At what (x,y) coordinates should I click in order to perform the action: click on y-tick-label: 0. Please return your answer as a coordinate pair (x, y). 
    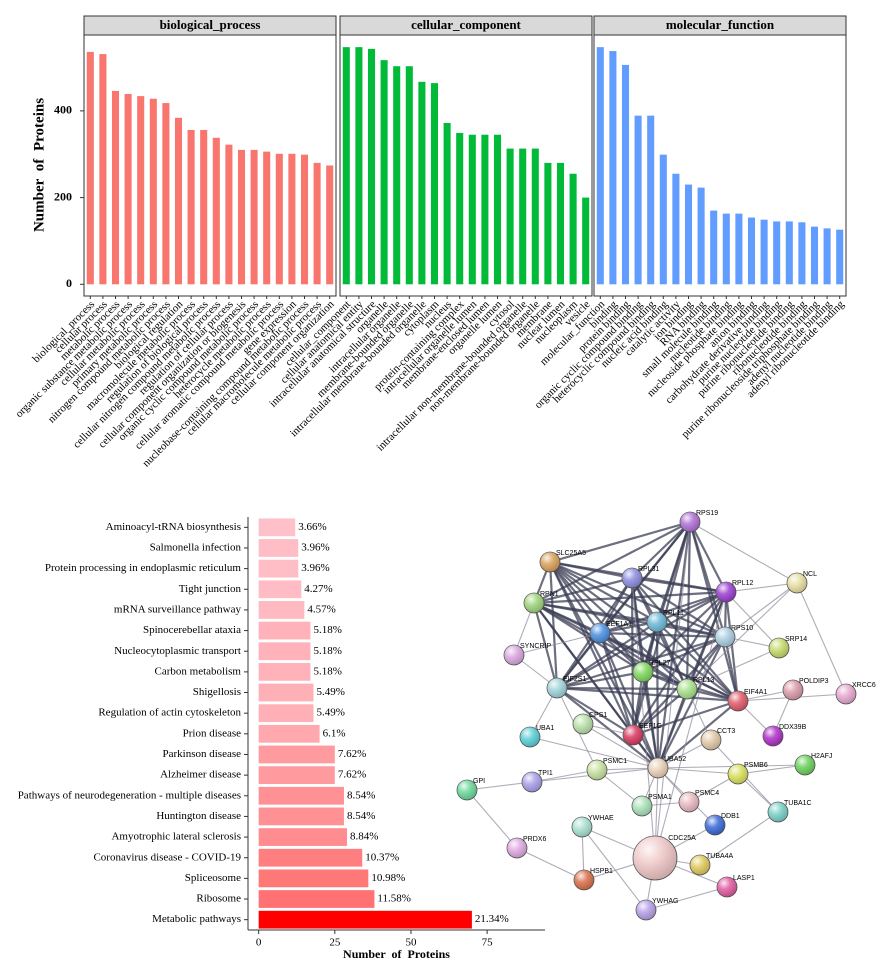
    Looking at the image, I should click on (69, 283).